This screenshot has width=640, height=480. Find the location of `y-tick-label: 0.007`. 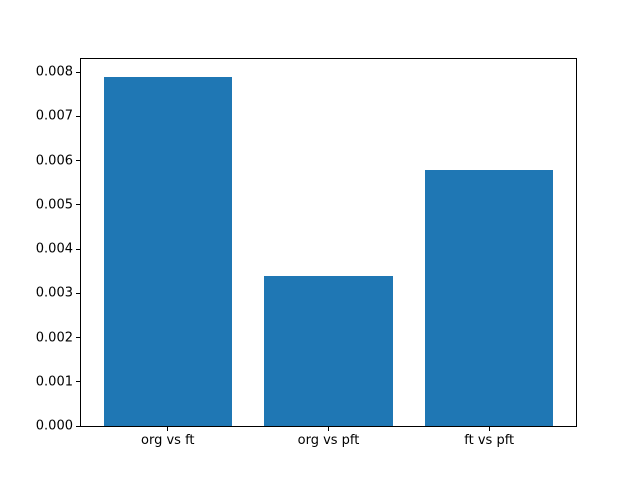

y-tick-label: 0.007 is located at coordinates (54, 116).